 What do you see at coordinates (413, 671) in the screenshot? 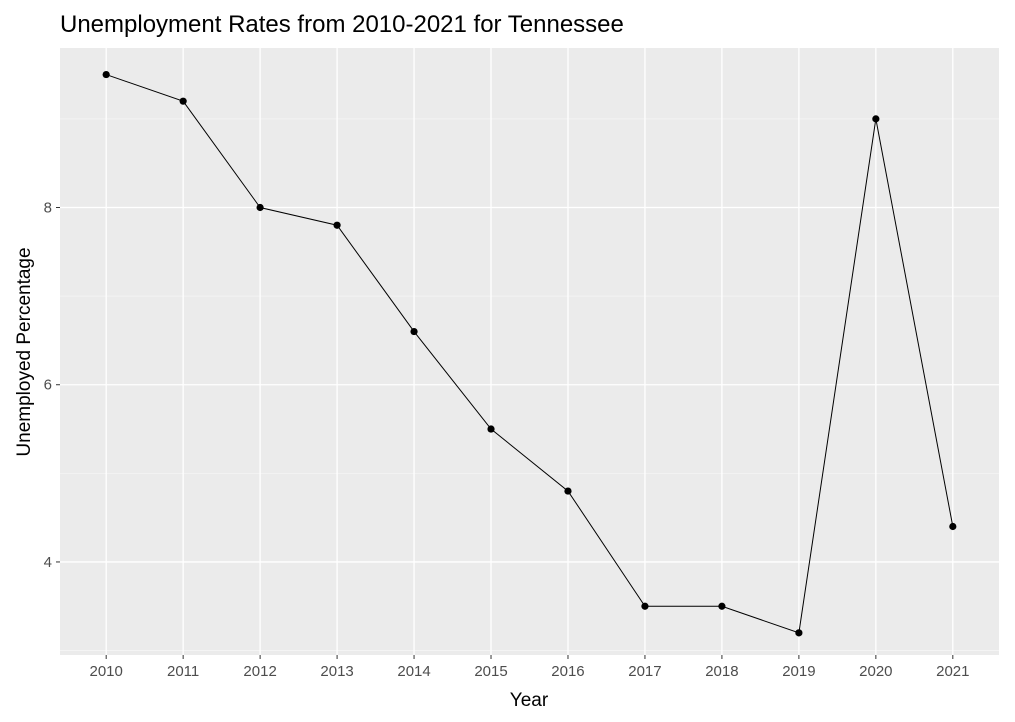
I see `x-tick-label: 2014` at bounding box center [413, 671].